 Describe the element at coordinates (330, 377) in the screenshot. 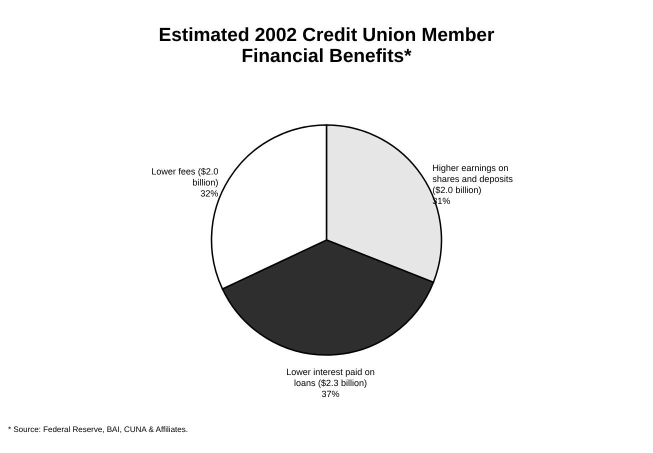

I see `slice-label: Lower interest paid on loans ($2.3 billion)` at that location.